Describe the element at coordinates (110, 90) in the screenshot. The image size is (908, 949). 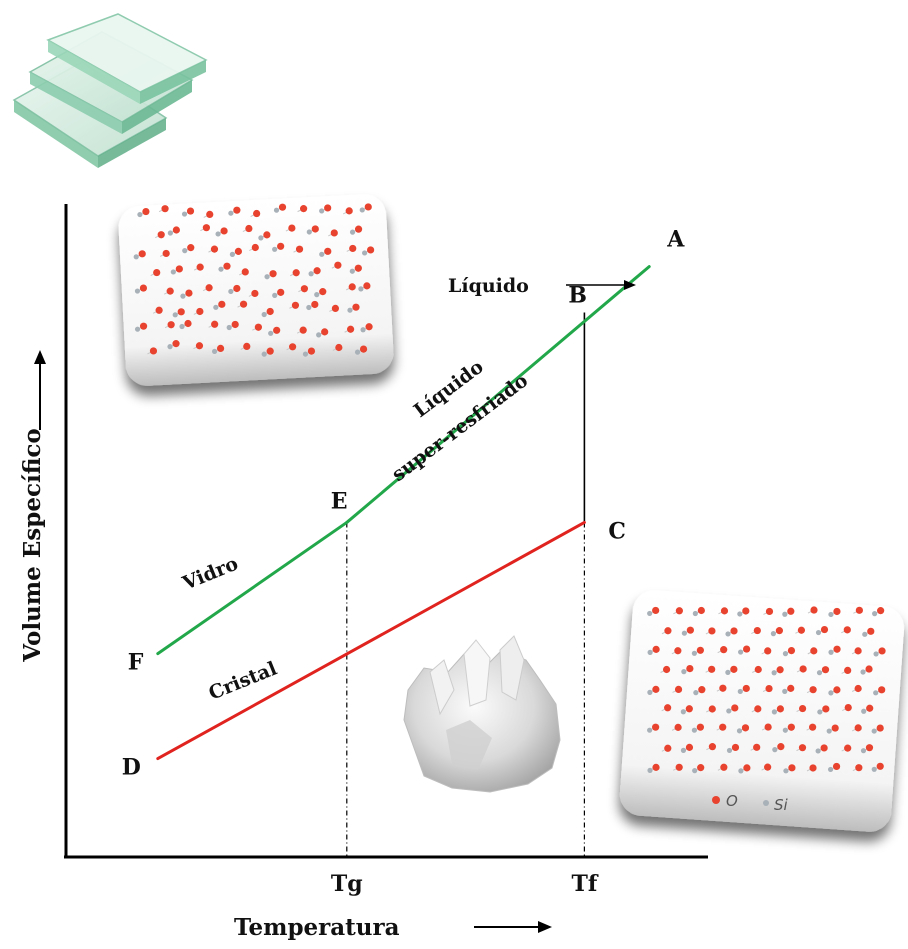
I see `glass-plates-icon` at that location.